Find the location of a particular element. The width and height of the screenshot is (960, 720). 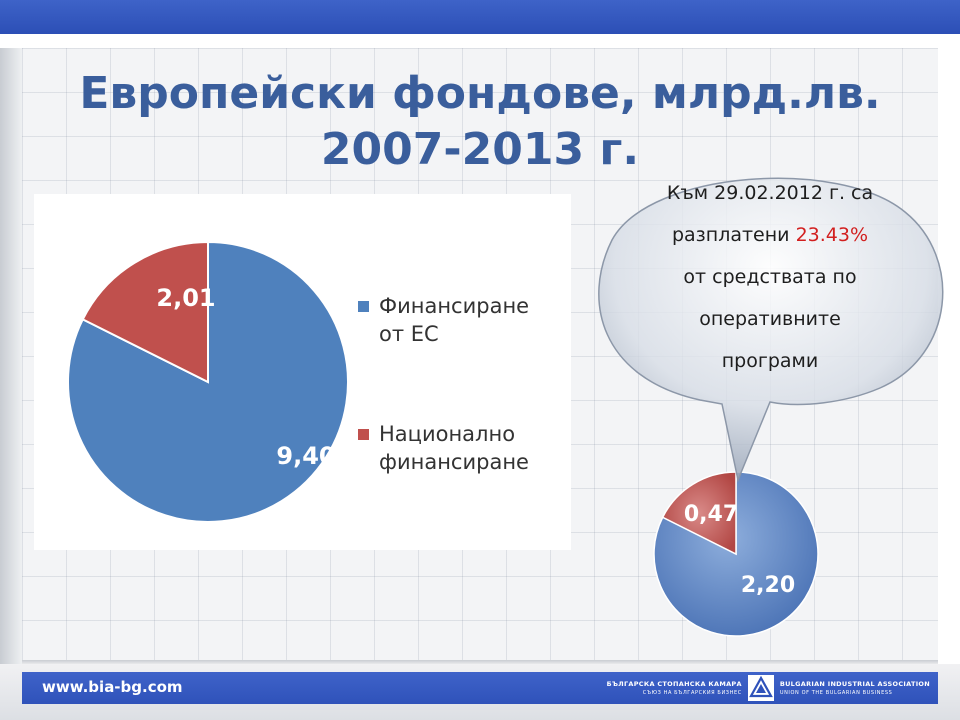

main-pie-chart: 9,40 2,01 is located at coordinates (208, 381).